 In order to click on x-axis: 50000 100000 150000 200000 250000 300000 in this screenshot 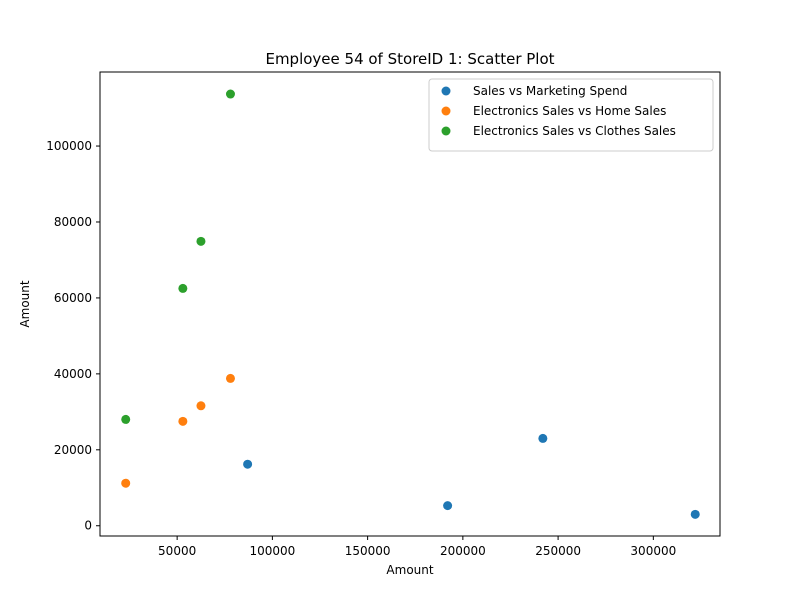, I will do `click(417, 547)`.